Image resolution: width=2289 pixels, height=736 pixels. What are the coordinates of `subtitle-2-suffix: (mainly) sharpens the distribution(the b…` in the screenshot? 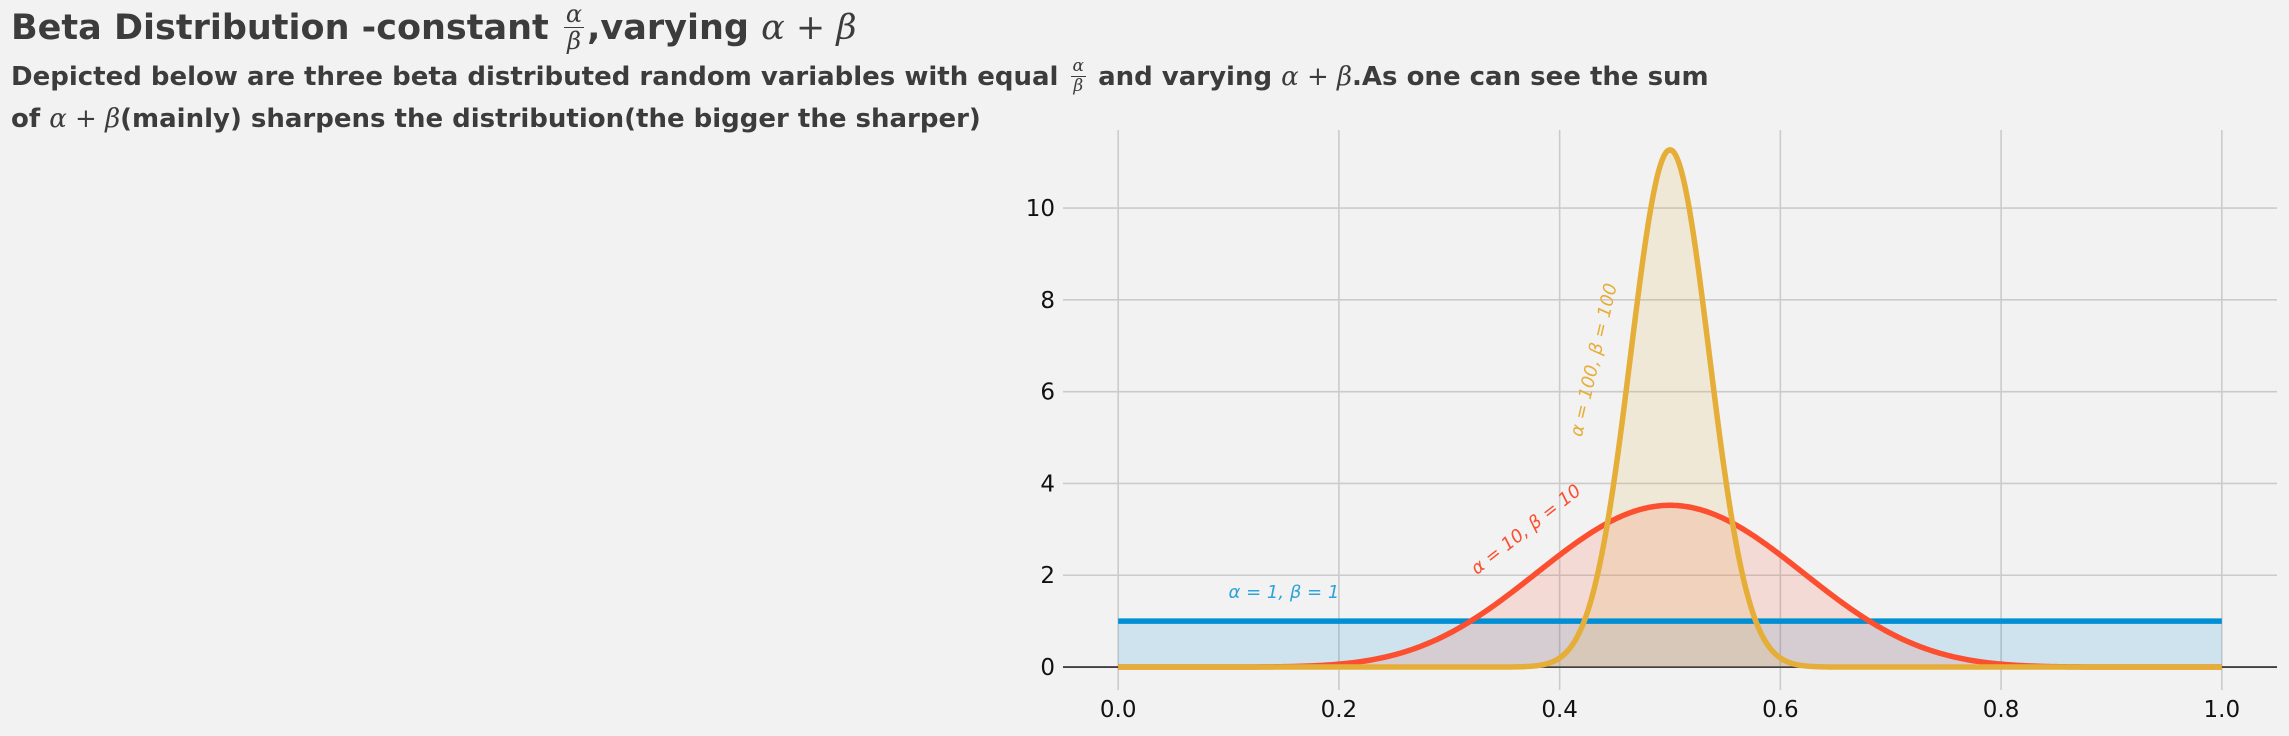 It's located at (550, 119).